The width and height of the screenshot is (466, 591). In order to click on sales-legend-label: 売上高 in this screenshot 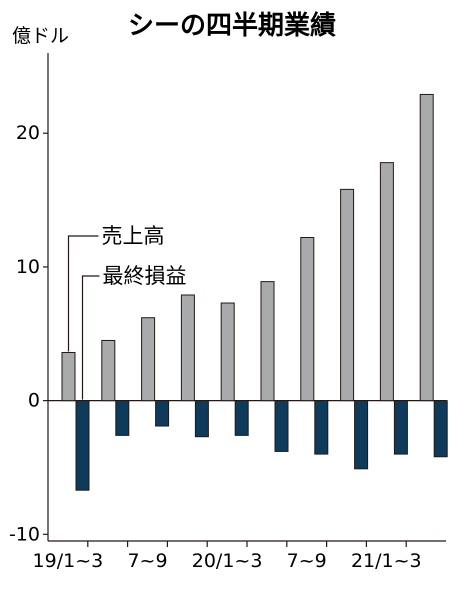, I will do `click(133, 236)`.